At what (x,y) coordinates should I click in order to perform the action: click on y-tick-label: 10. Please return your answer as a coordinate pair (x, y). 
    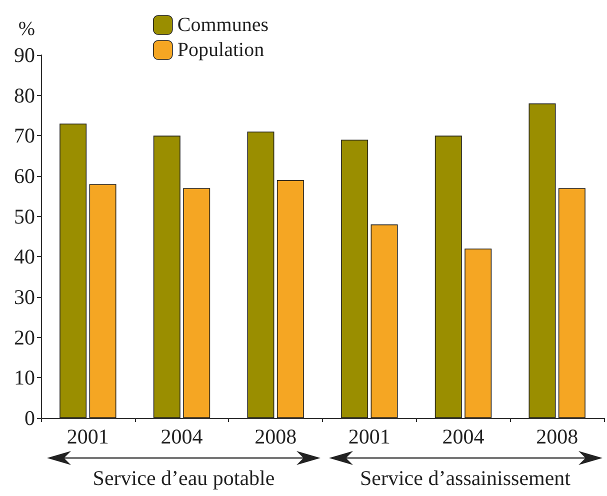
    Looking at the image, I should click on (24, 378).